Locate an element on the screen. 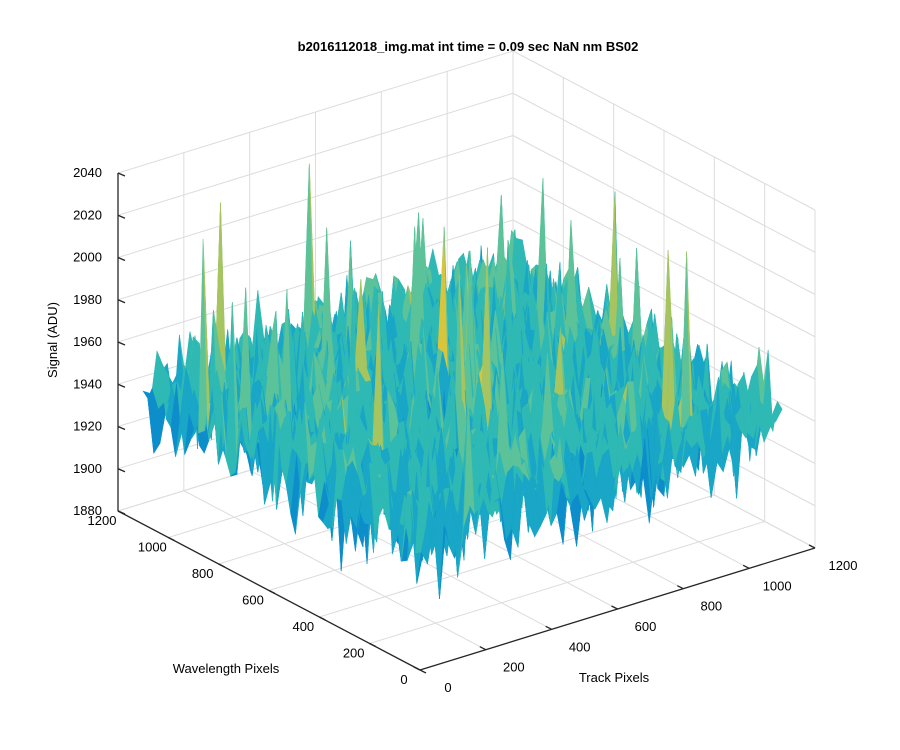 The height and width of the screenshot is (750, 900). wavelength-tick-label: 1000 is located at coordinates (152, 547).